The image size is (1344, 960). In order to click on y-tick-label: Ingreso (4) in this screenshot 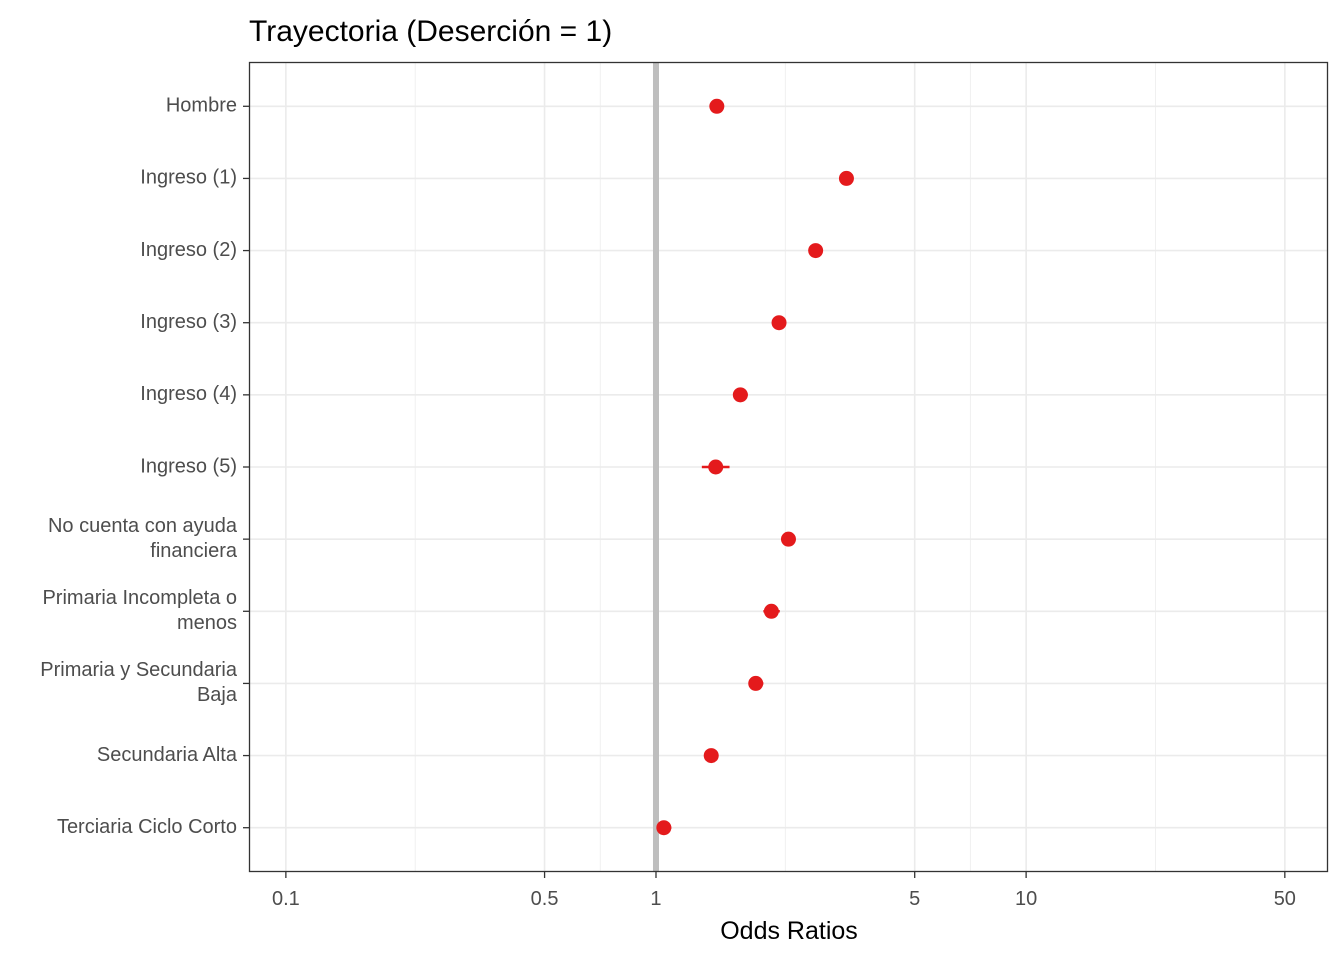, I will do `click(188, 394)`.